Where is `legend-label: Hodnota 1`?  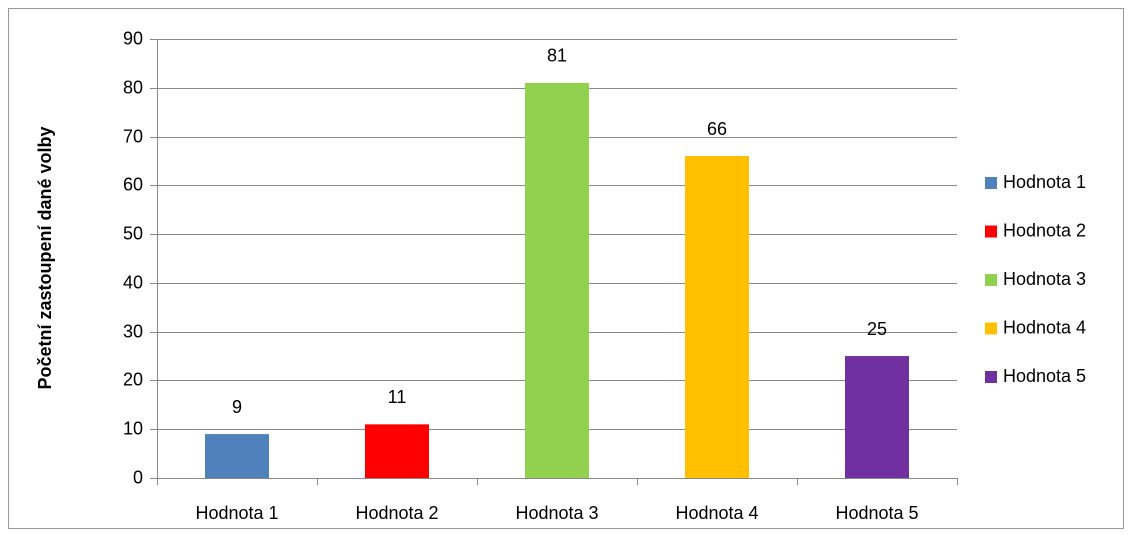 legend-label: Hodnota 1 is located at coordinates (1044, 182).